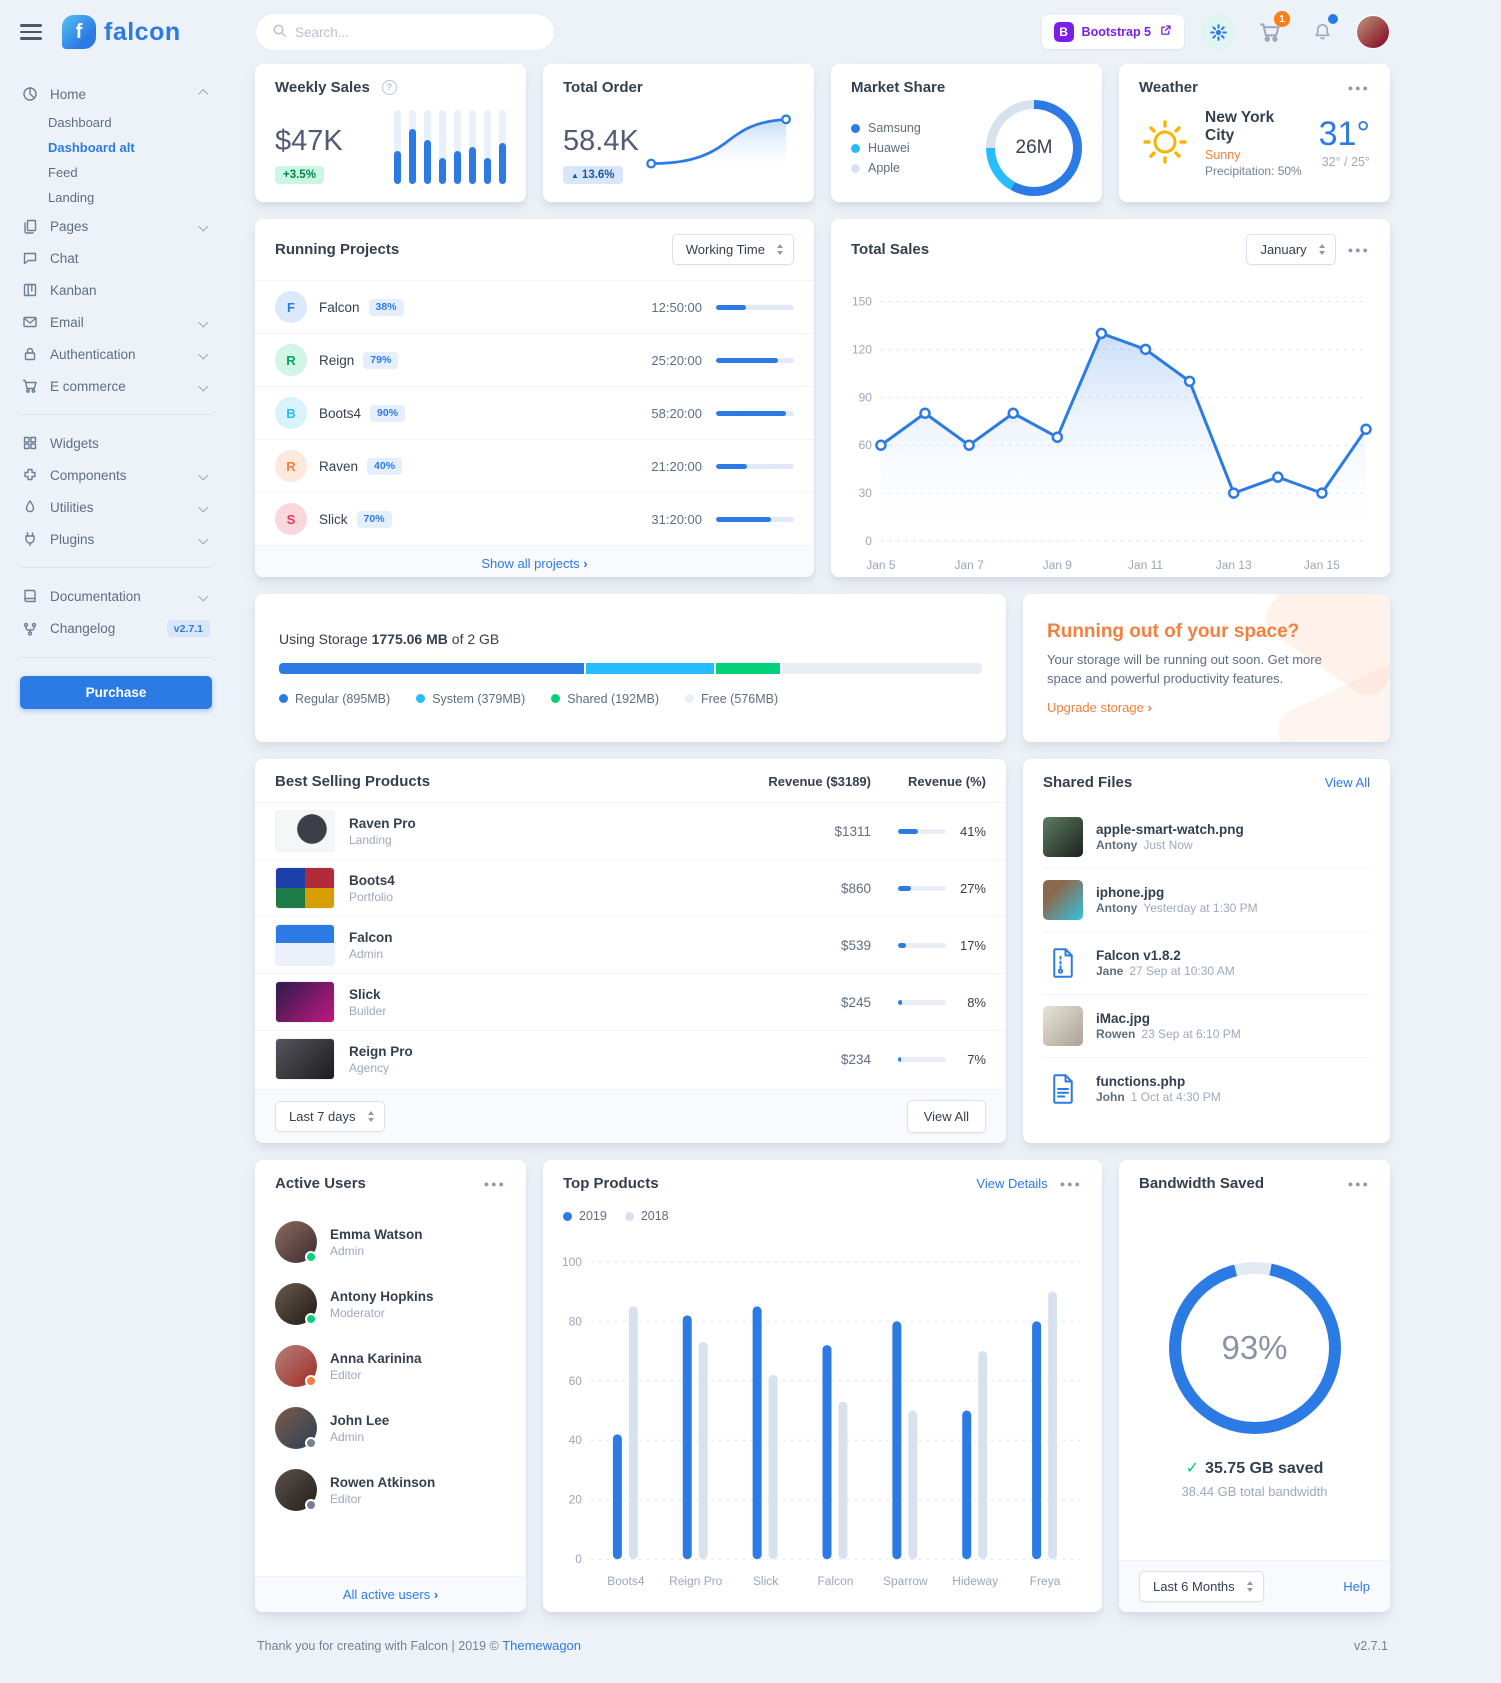 This screenshot has width=1501, height=1683. Describe the element at coordinates (1271, 30) in the screenshot. I see `cart-icon: 1` at that location.